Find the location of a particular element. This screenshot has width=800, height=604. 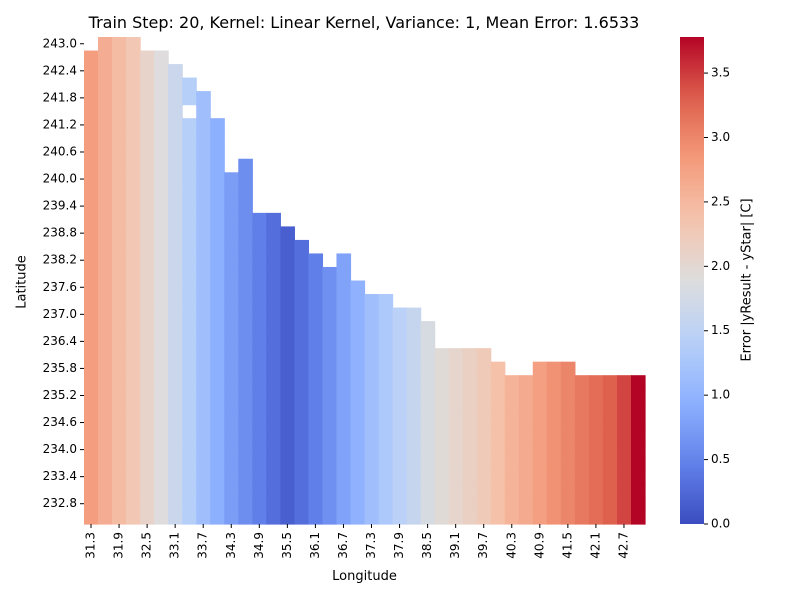

colorbar-tick-label: 1.5 is located at coordinates (720, 330).